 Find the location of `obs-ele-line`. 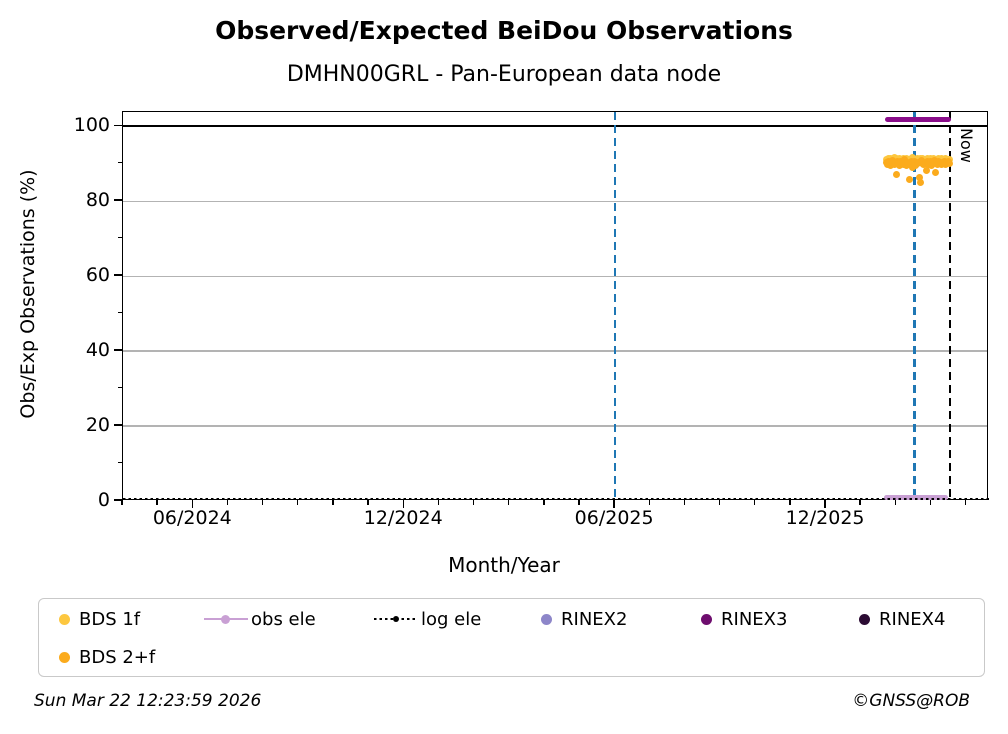

obs-ele-line is located at coordinates (915, 498).